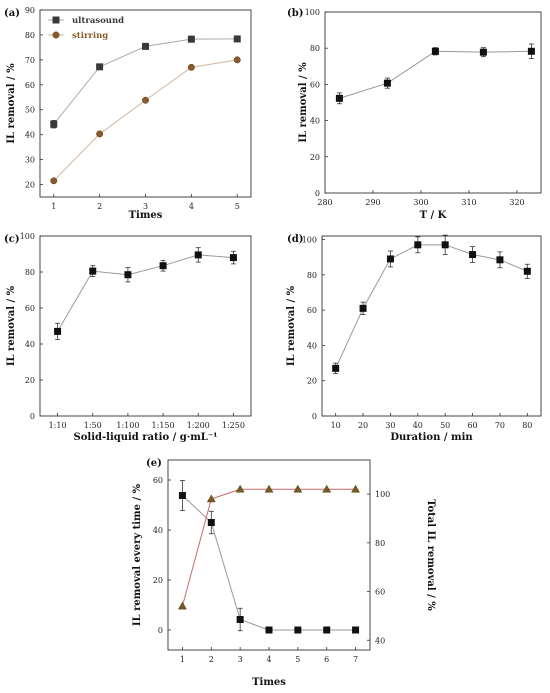 The width and height of the screenshot is (550, 693). What do you see at coordinates (420, 202) in the screenshot?
I see `x-tick-label: 300` at bounding box center [420, 202].